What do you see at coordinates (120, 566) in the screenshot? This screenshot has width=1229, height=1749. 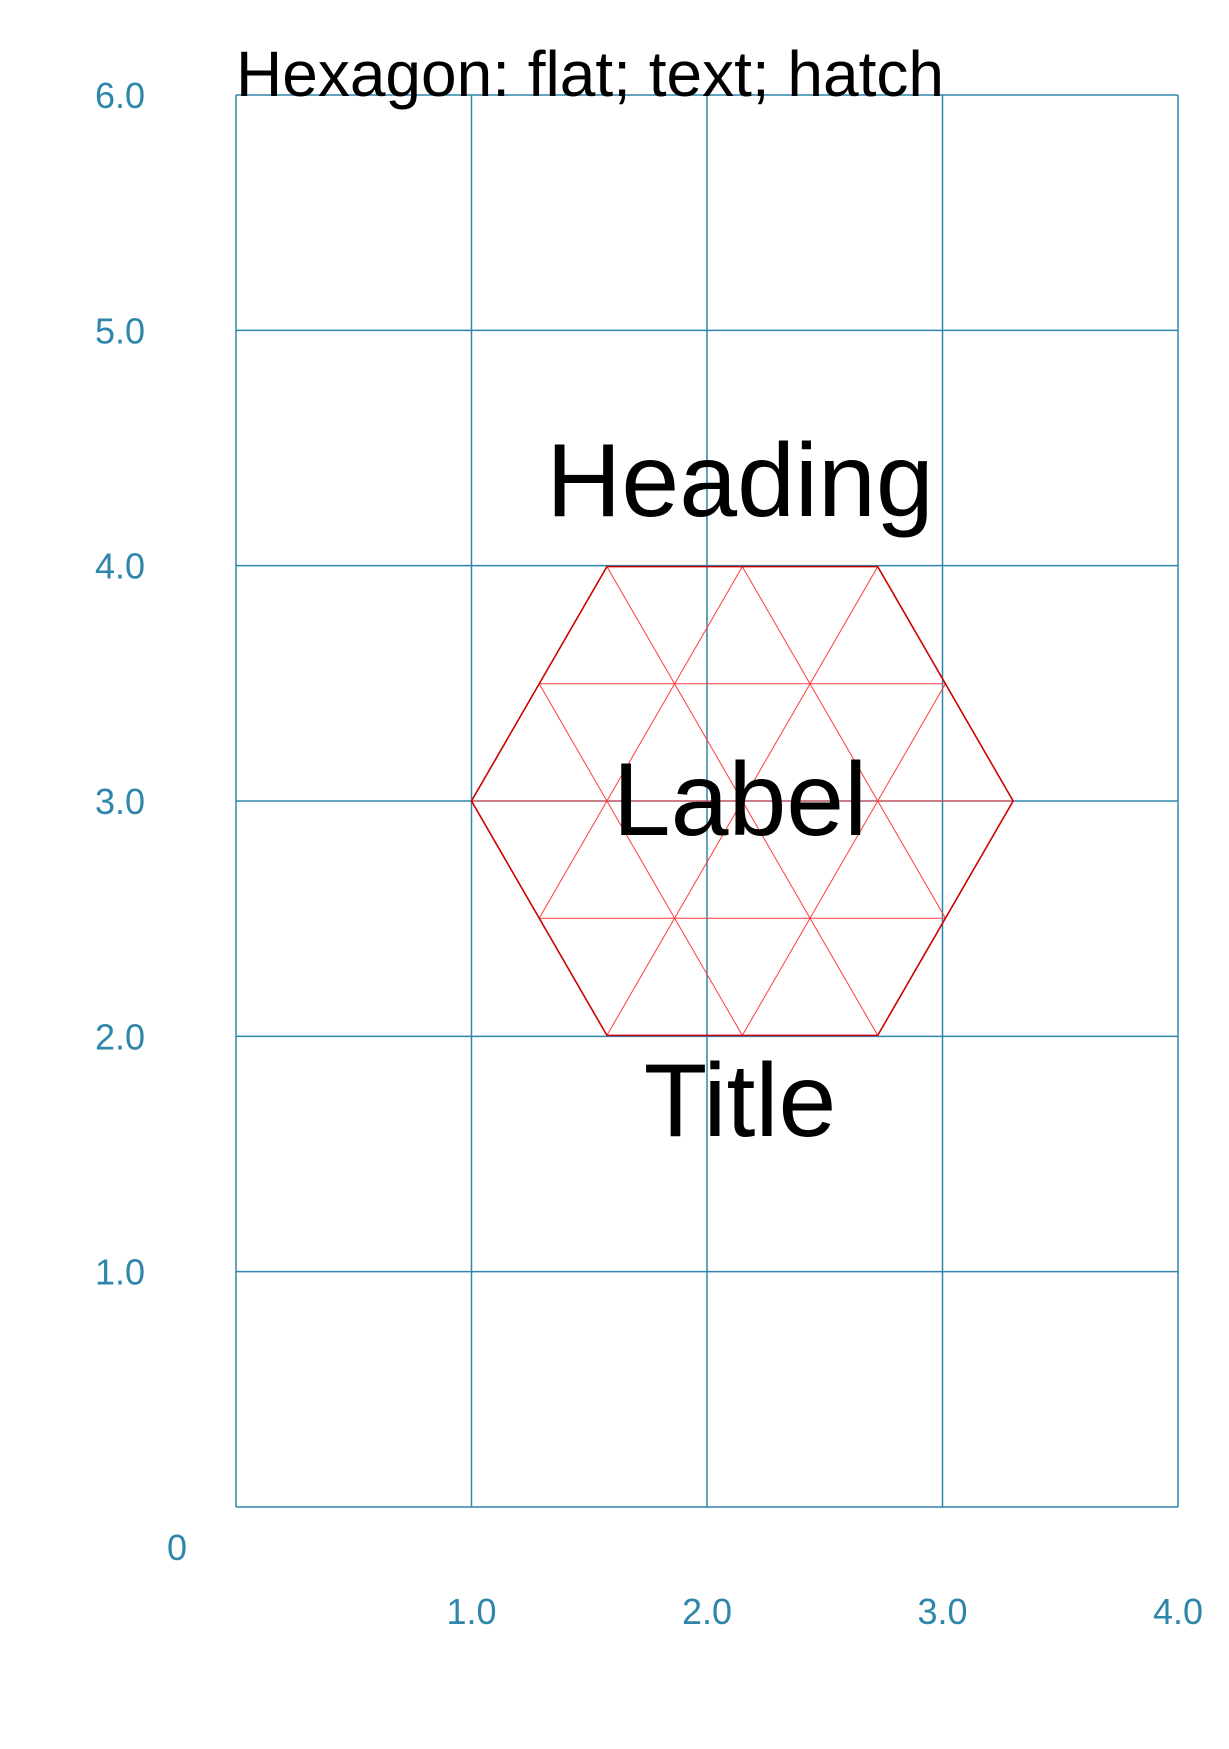 I see `y-tick-label: 4.0` at bounding box center [120, 566].